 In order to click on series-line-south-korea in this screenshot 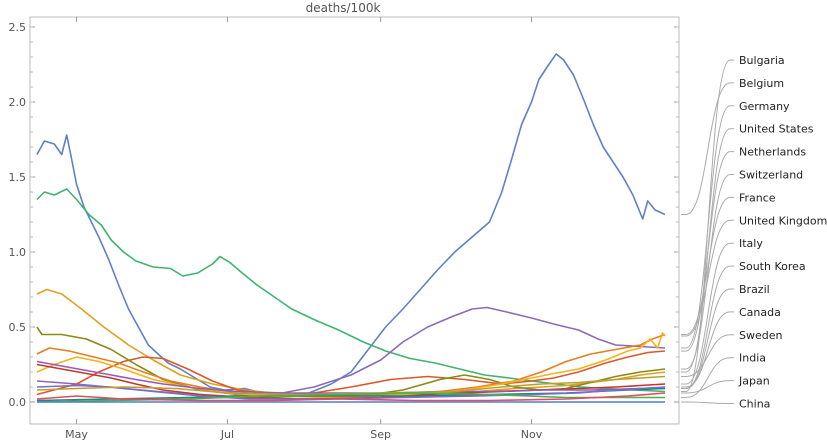, I will do `click(350, 377)`.